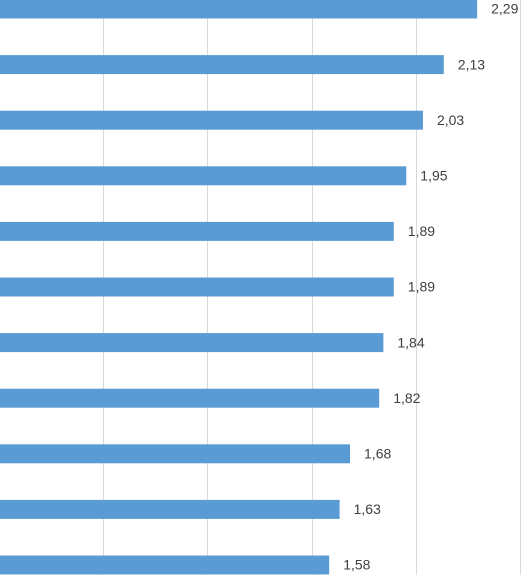 The image size is (524, 575). What do you see at coordinates (410, 342) in the screenshot?
I see `data-label: 1,84` at bounding box center [410, 342].